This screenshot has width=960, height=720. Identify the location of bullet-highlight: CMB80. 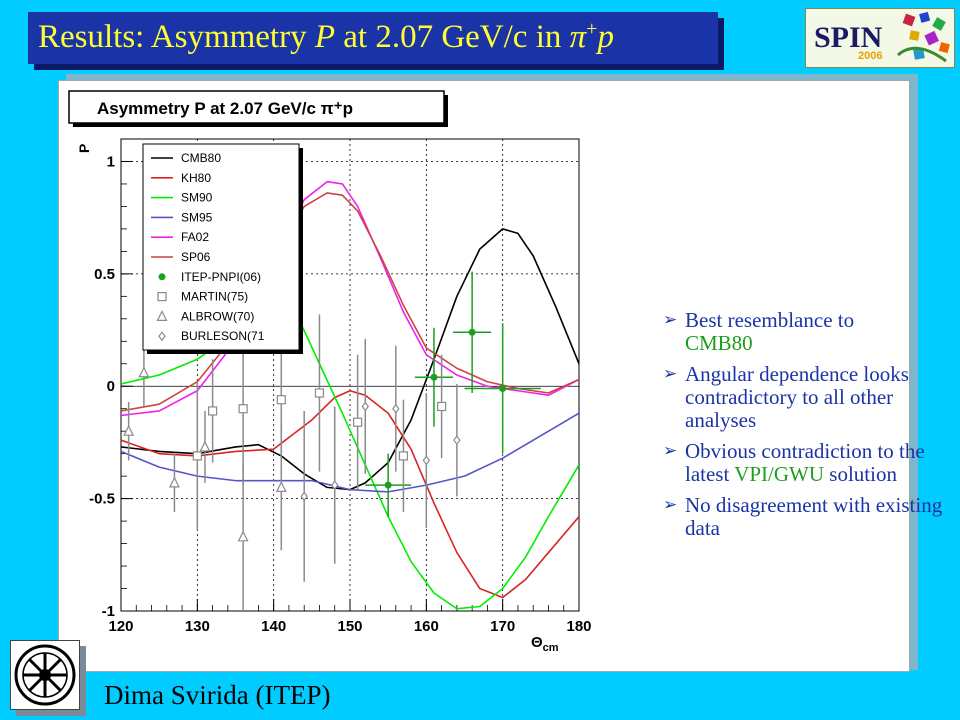
(719, 343).